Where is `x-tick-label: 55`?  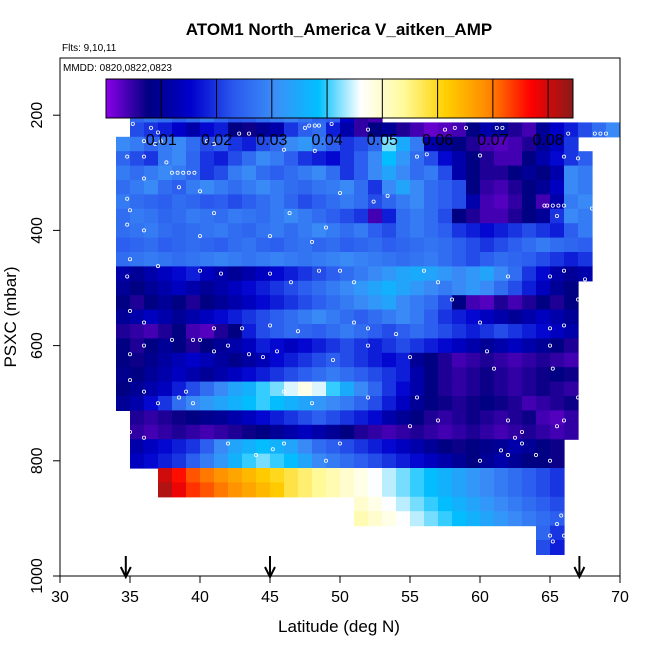
x-tick-label: 55 is located at coordinates (410, 597).